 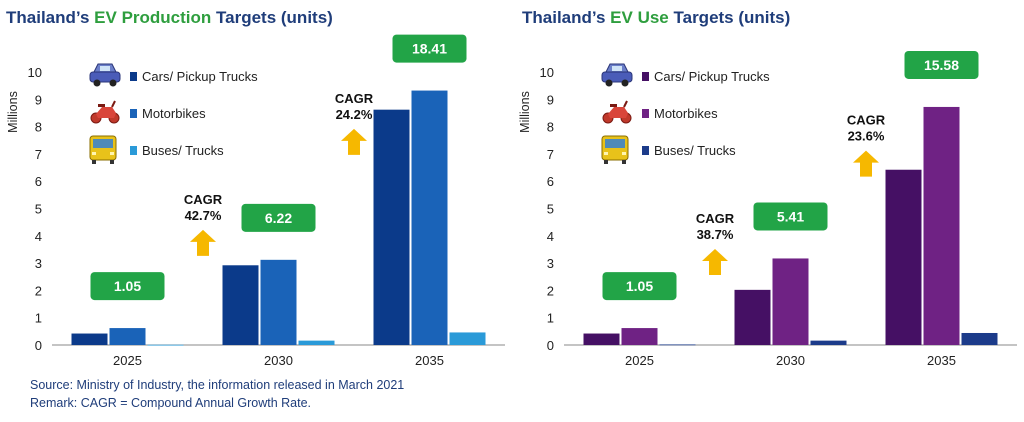 I want to click on car-body, so click(x=105, y=77).